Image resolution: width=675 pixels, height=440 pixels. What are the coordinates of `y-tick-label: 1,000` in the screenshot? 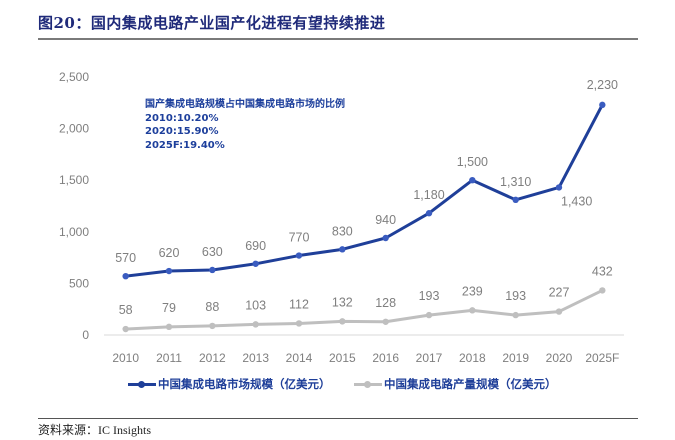 It's located at (74, 232).